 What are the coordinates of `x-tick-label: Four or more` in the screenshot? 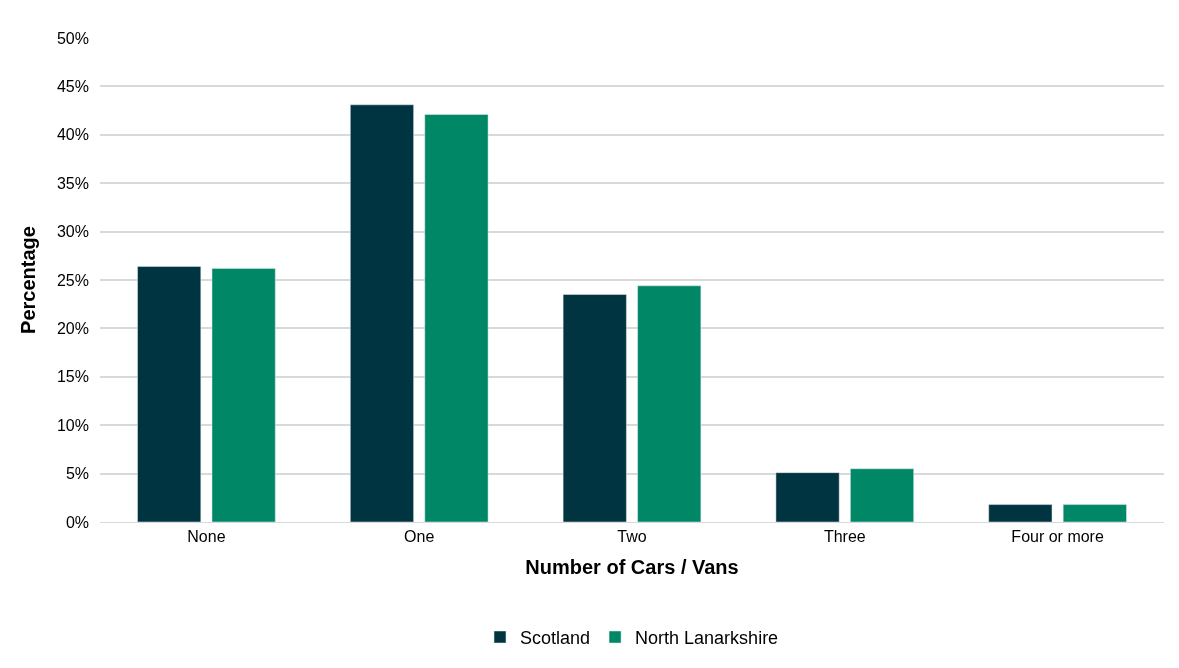 It's located at (1057, 537).